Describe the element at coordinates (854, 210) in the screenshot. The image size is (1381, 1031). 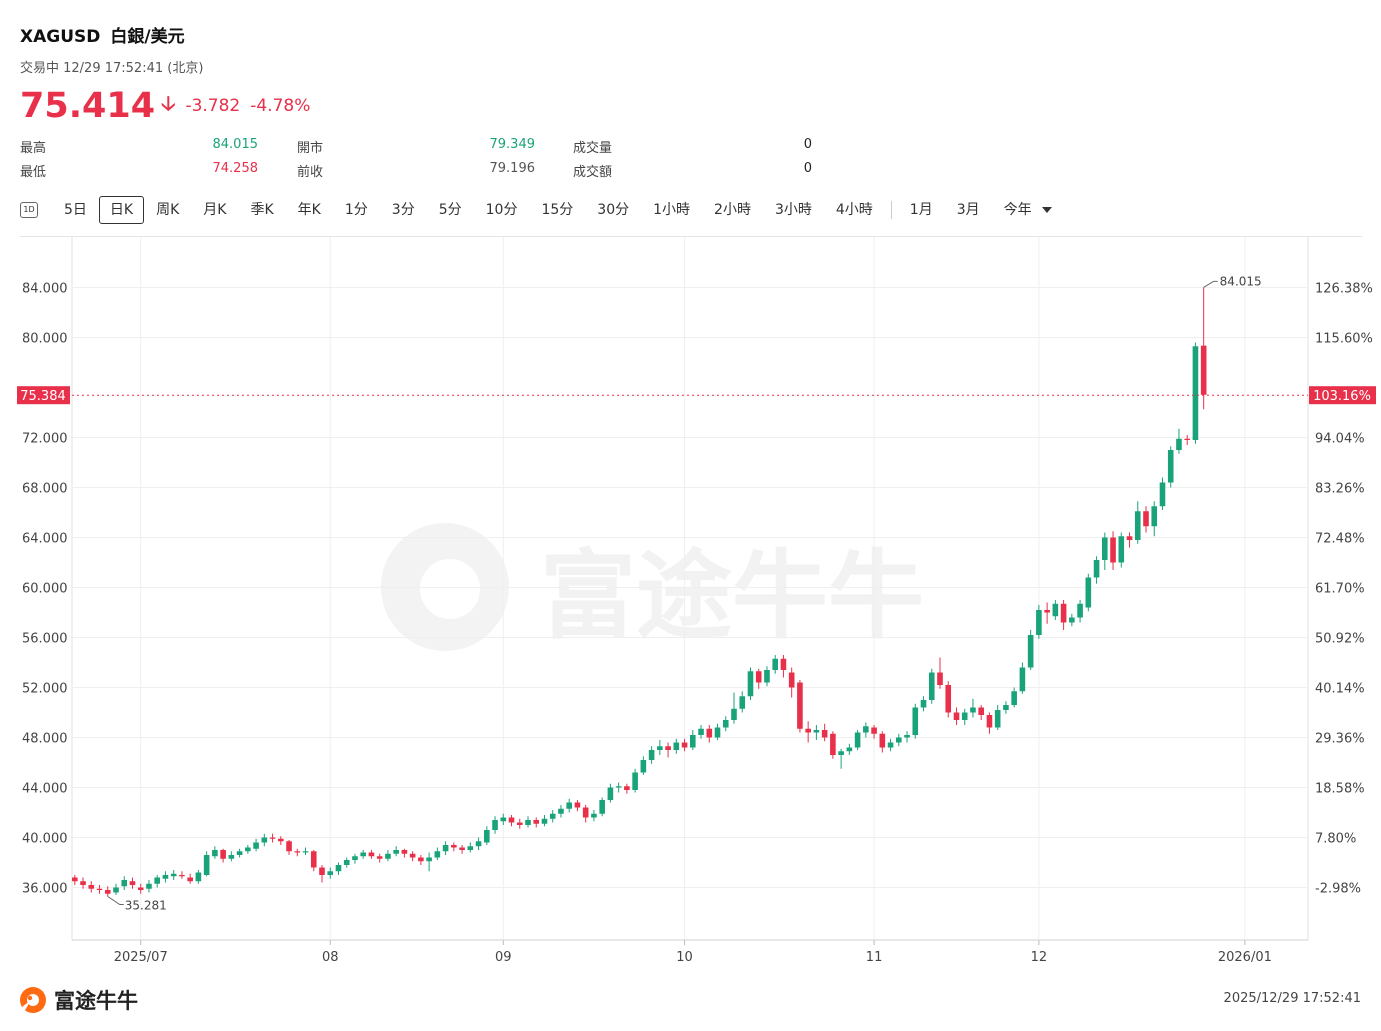
I see `tab-4hour: 4小時` at that location.